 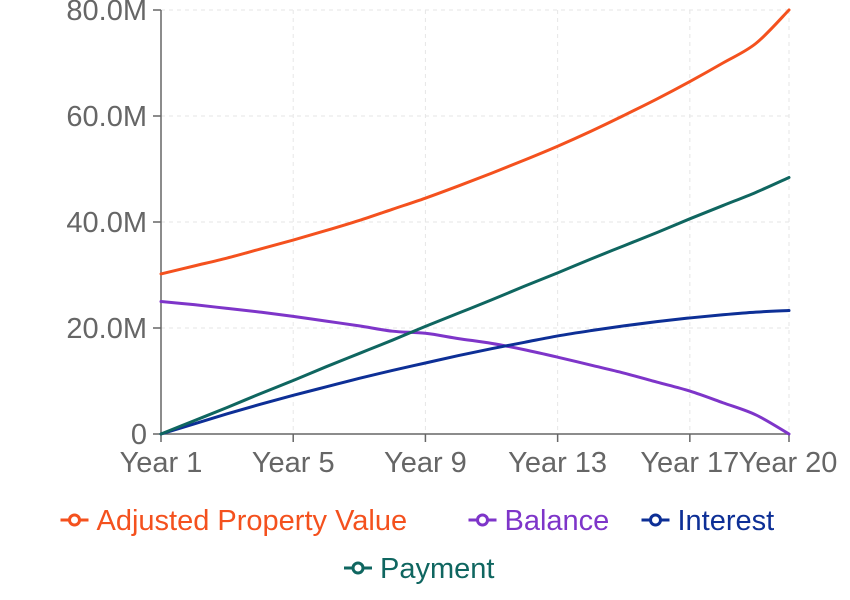 What do you see at coordinates (293, 463) in the screenshot?
I see `x-tick-label: Year 5` at bounding box center [293, 463].